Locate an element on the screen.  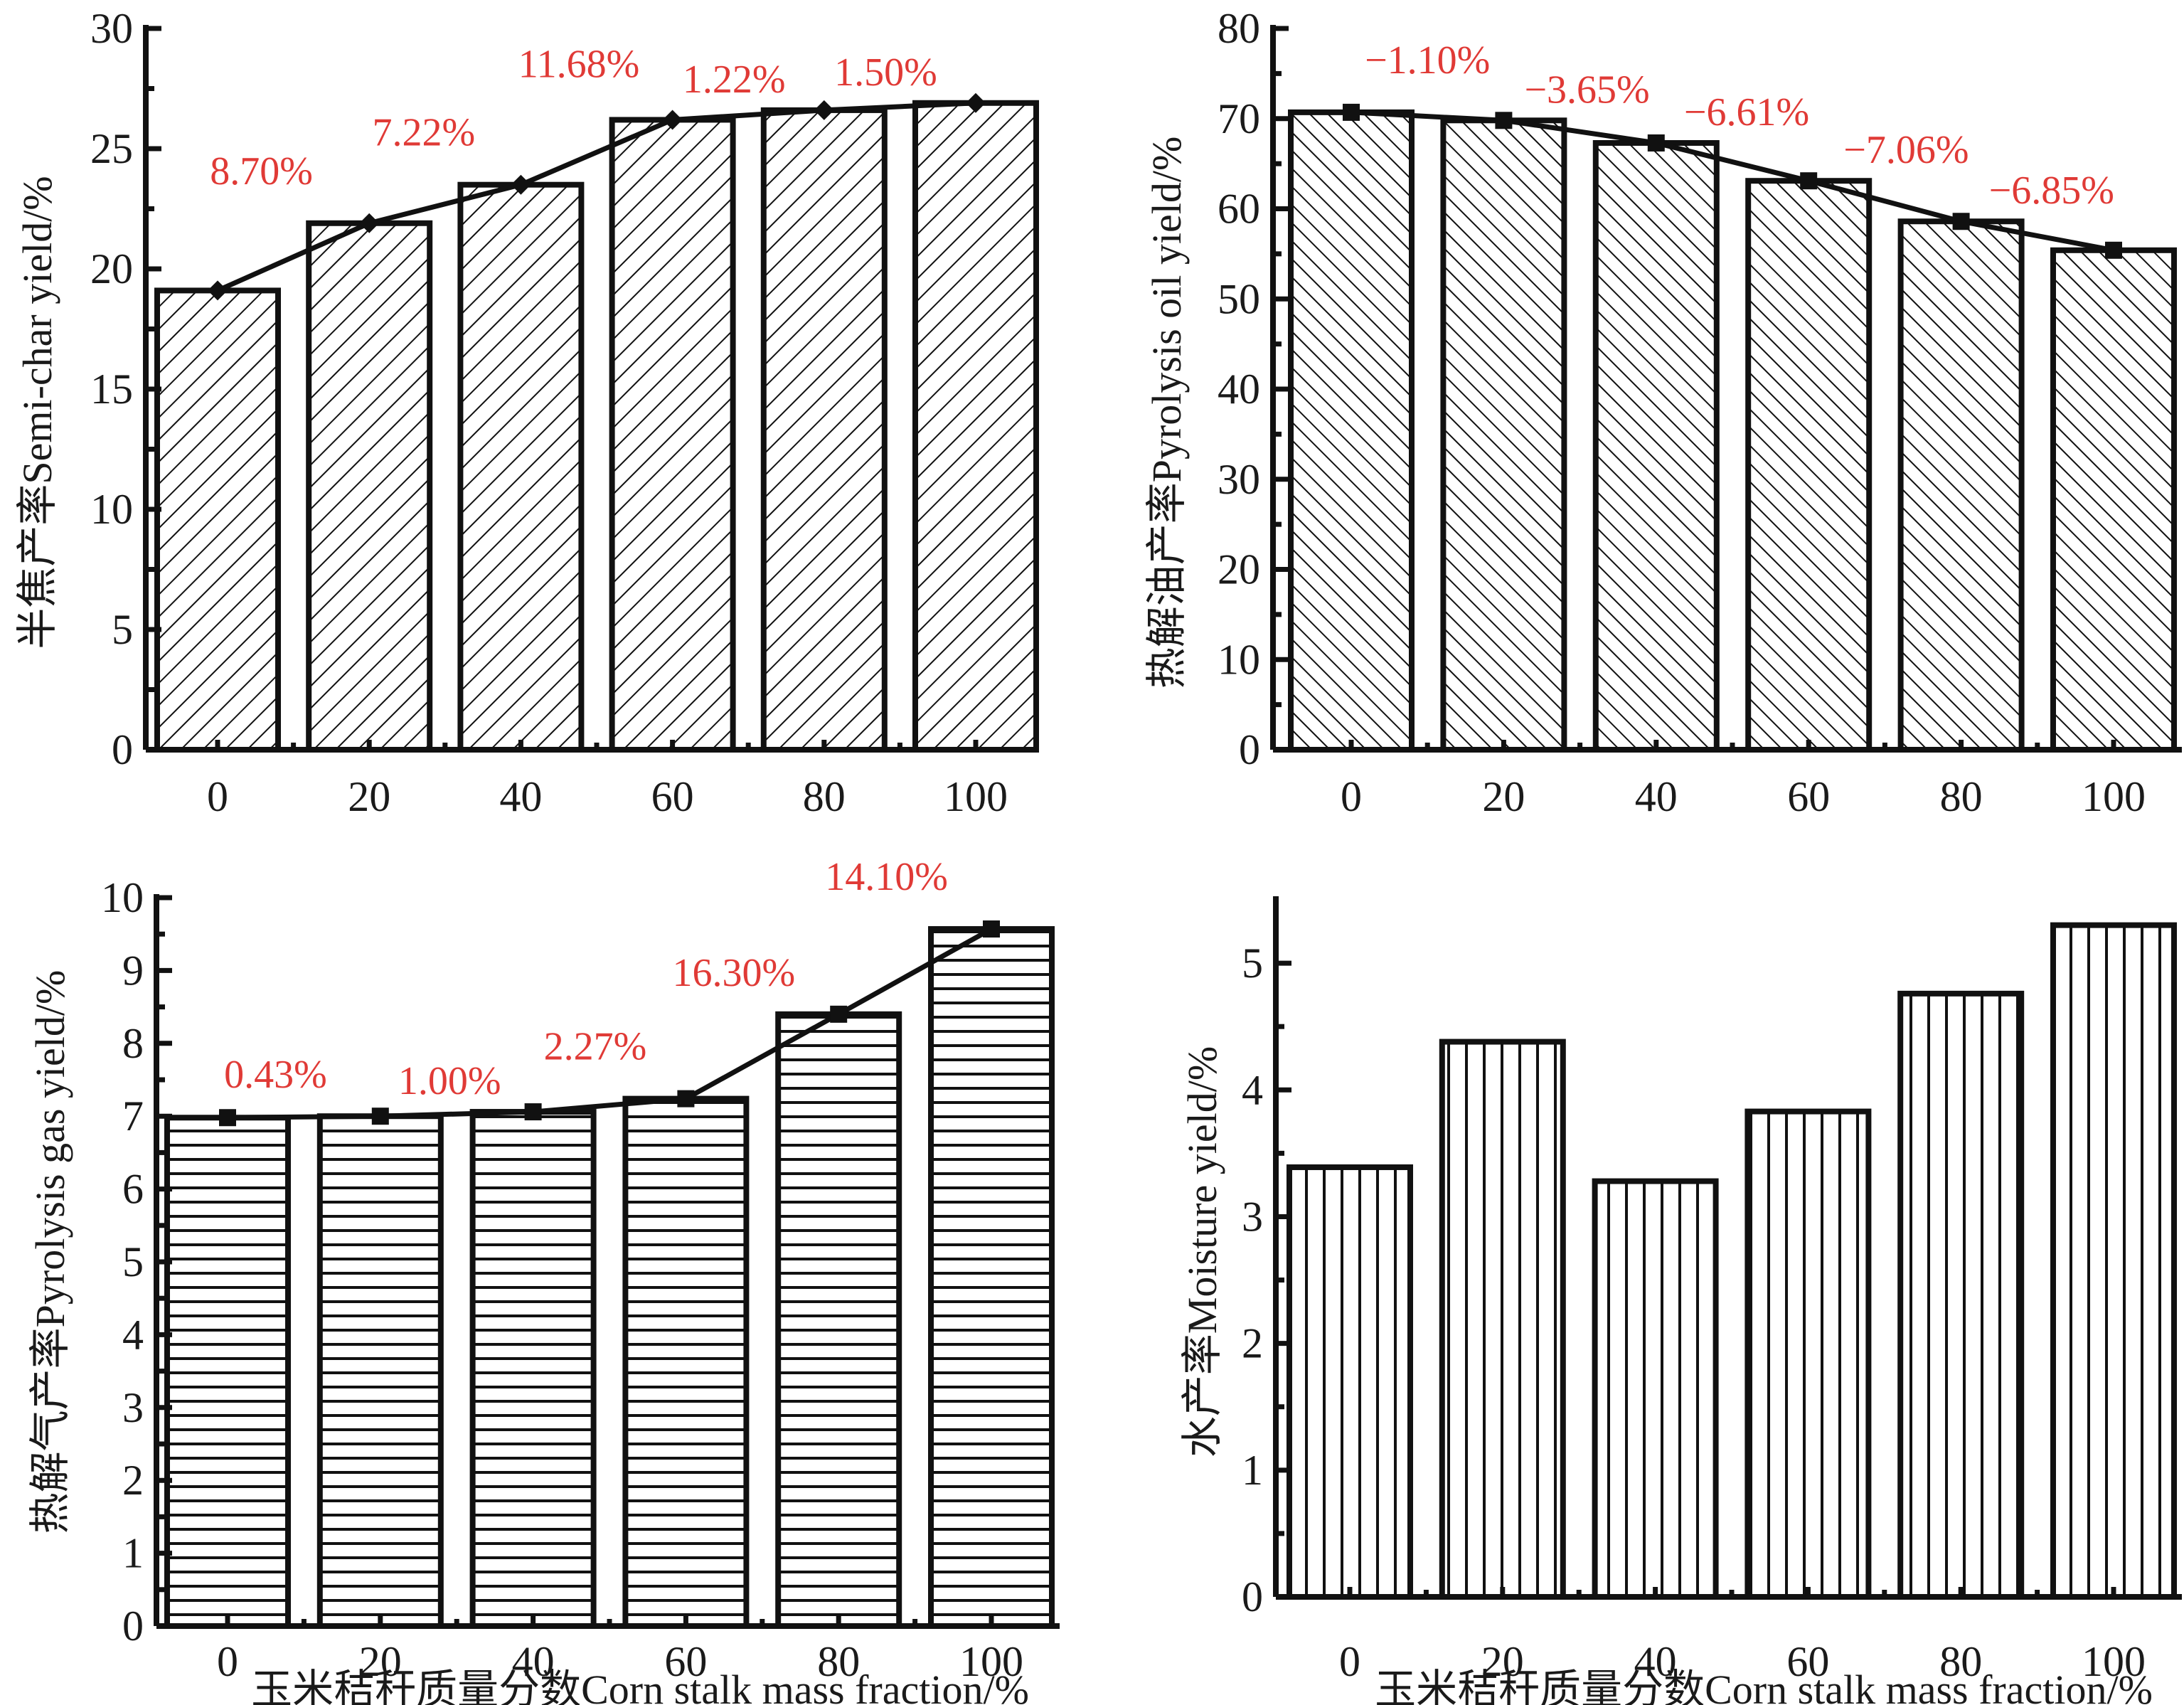
change-annotation: −6.61% is located at coordinates (1746, 112).